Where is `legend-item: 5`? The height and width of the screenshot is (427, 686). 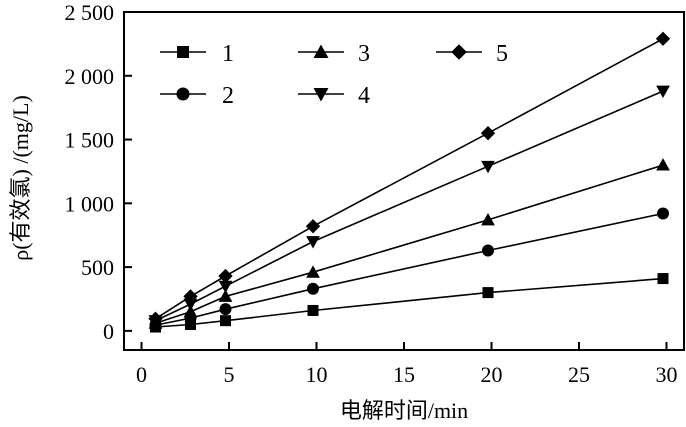
legend-item: 5 is located at coordinates (472, 54).